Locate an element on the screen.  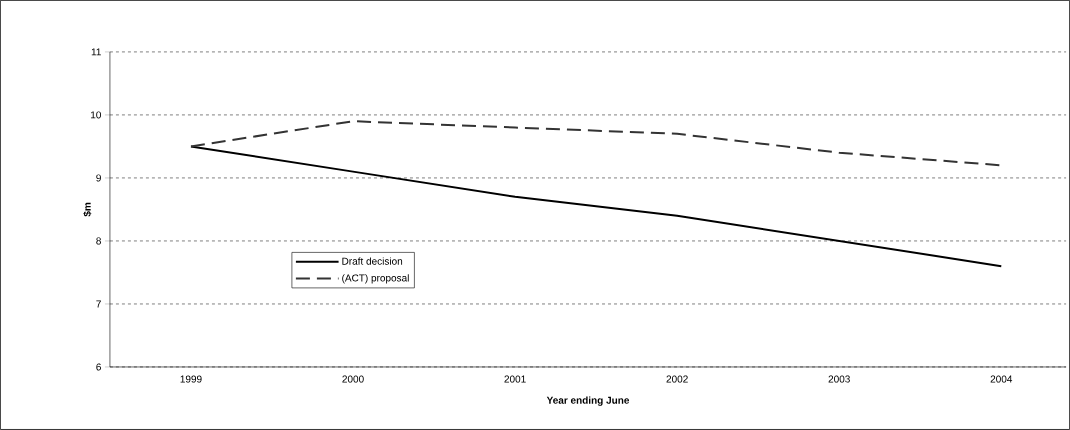
y-tick-label: 11 is located at coordinates (96, 52).